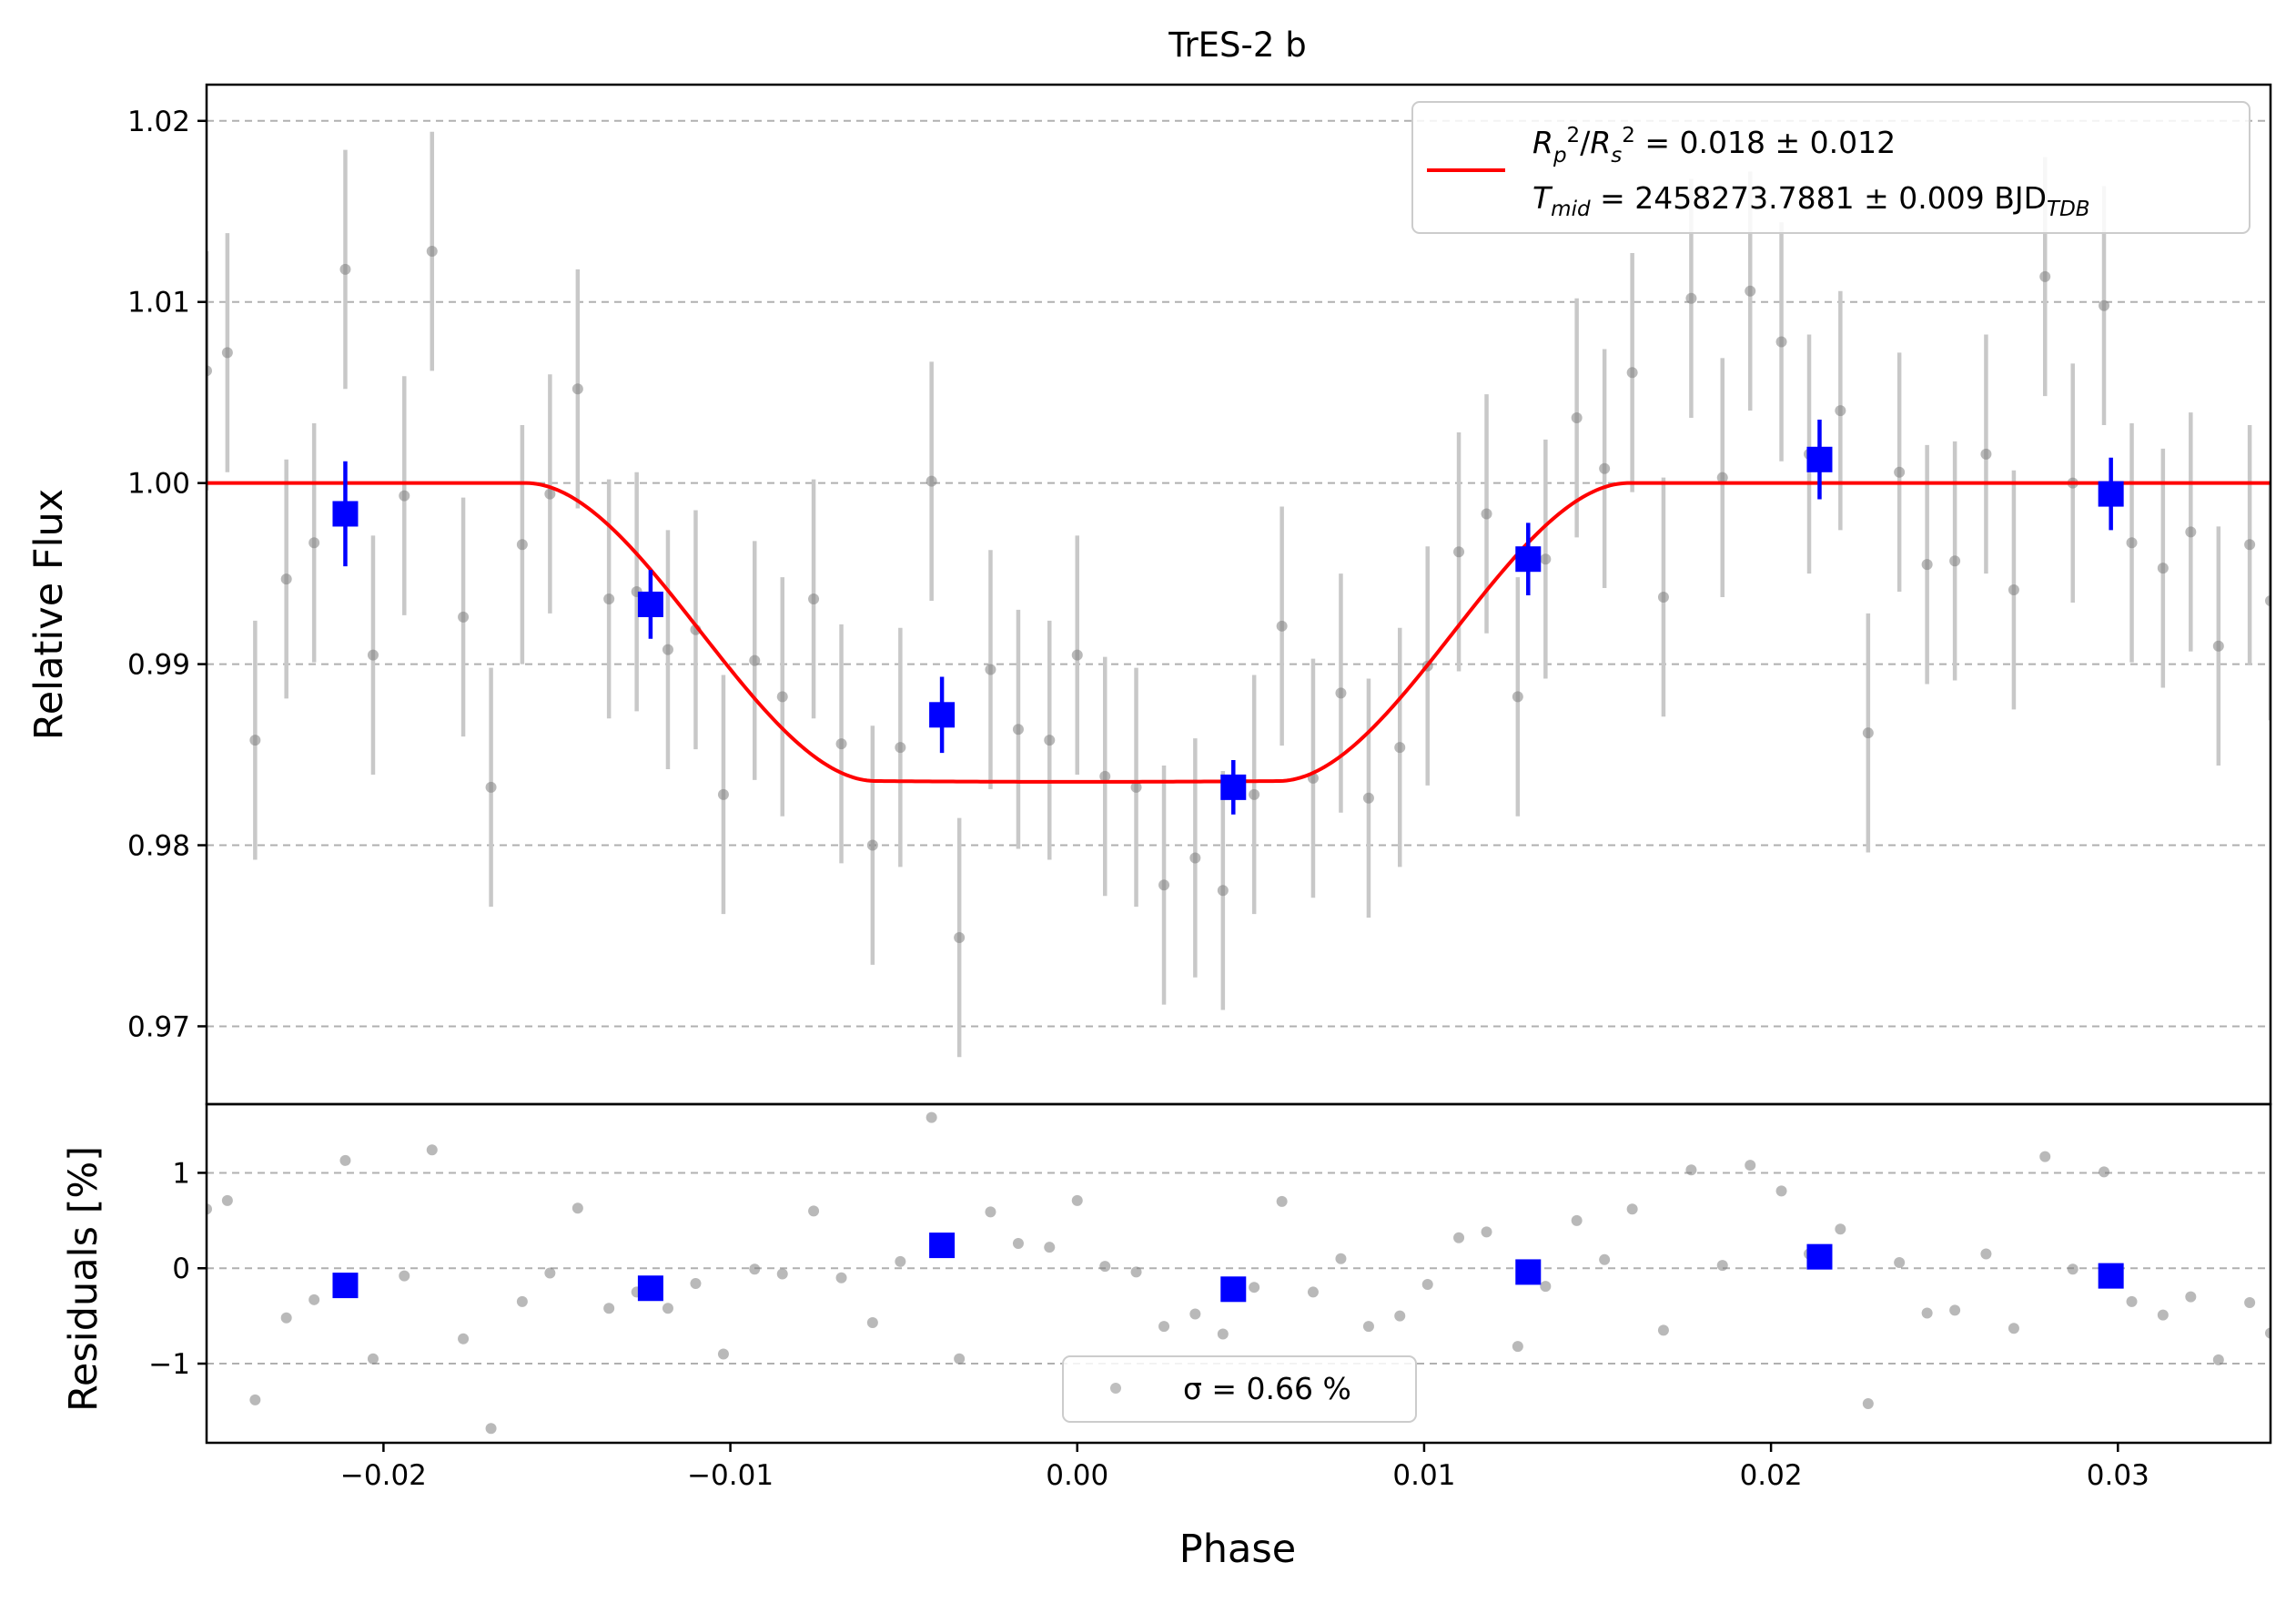 Image resolution: width=2296 pixels, height=1603 pixels. I want to click on x-tick-label: 0.00, so click(1077, 1475).